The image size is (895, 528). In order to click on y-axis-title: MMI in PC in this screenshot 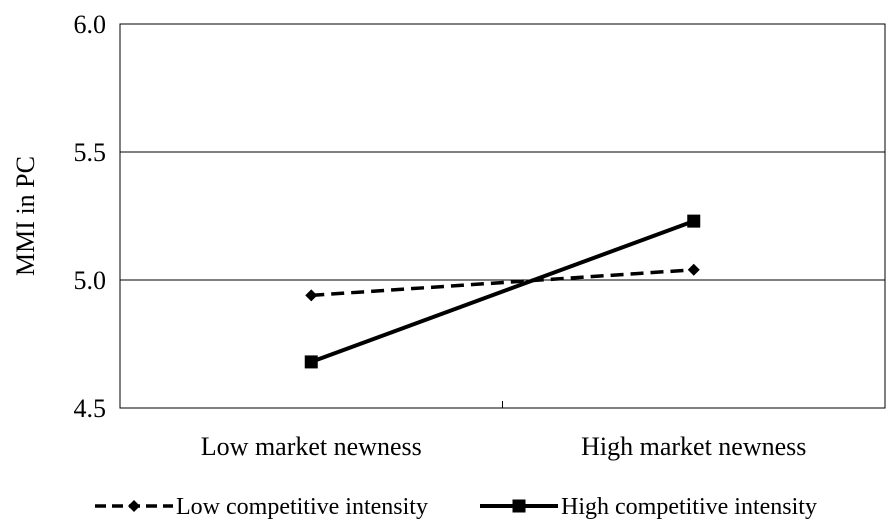, I will do `click(25, 216)`.